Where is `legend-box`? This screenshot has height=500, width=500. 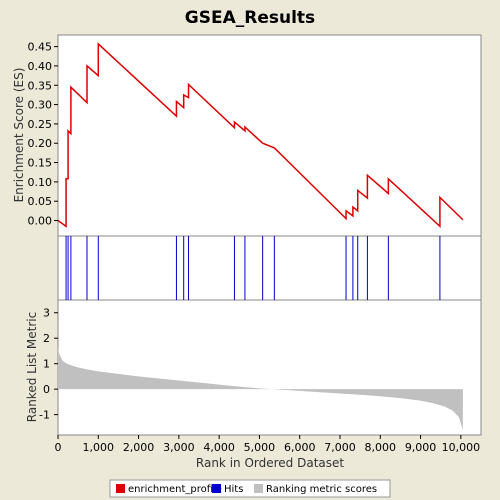
legend-box is located at coordinates (250, 488).